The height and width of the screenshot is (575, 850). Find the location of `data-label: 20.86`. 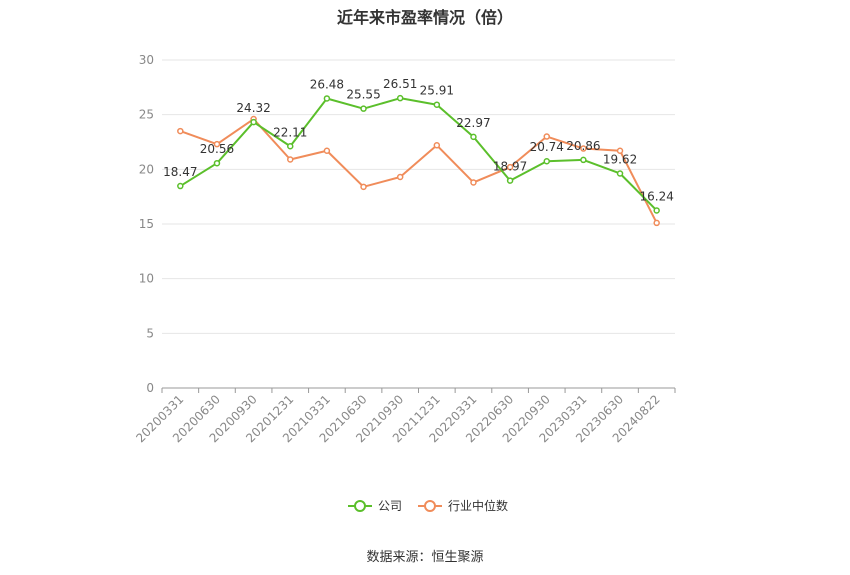

data-label: 20.86 is located at coordinates (583, 146).